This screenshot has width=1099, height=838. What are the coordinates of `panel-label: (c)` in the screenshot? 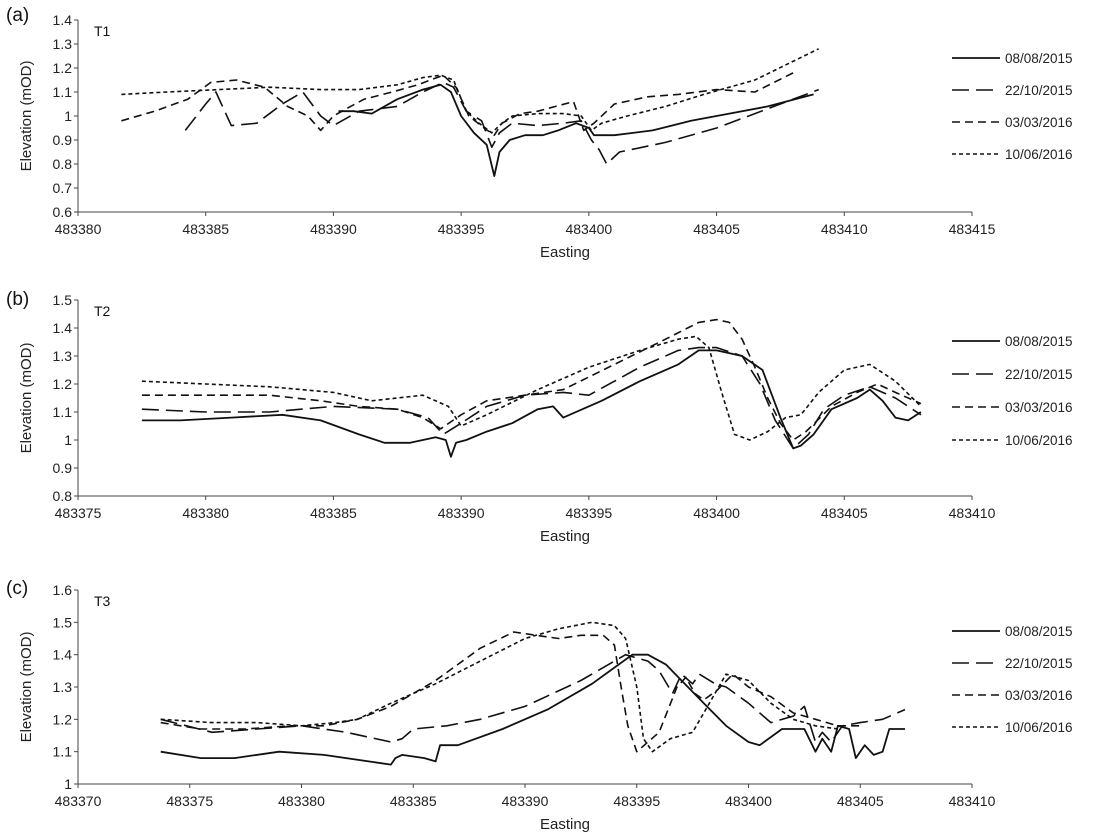 It's located at (17, 588).